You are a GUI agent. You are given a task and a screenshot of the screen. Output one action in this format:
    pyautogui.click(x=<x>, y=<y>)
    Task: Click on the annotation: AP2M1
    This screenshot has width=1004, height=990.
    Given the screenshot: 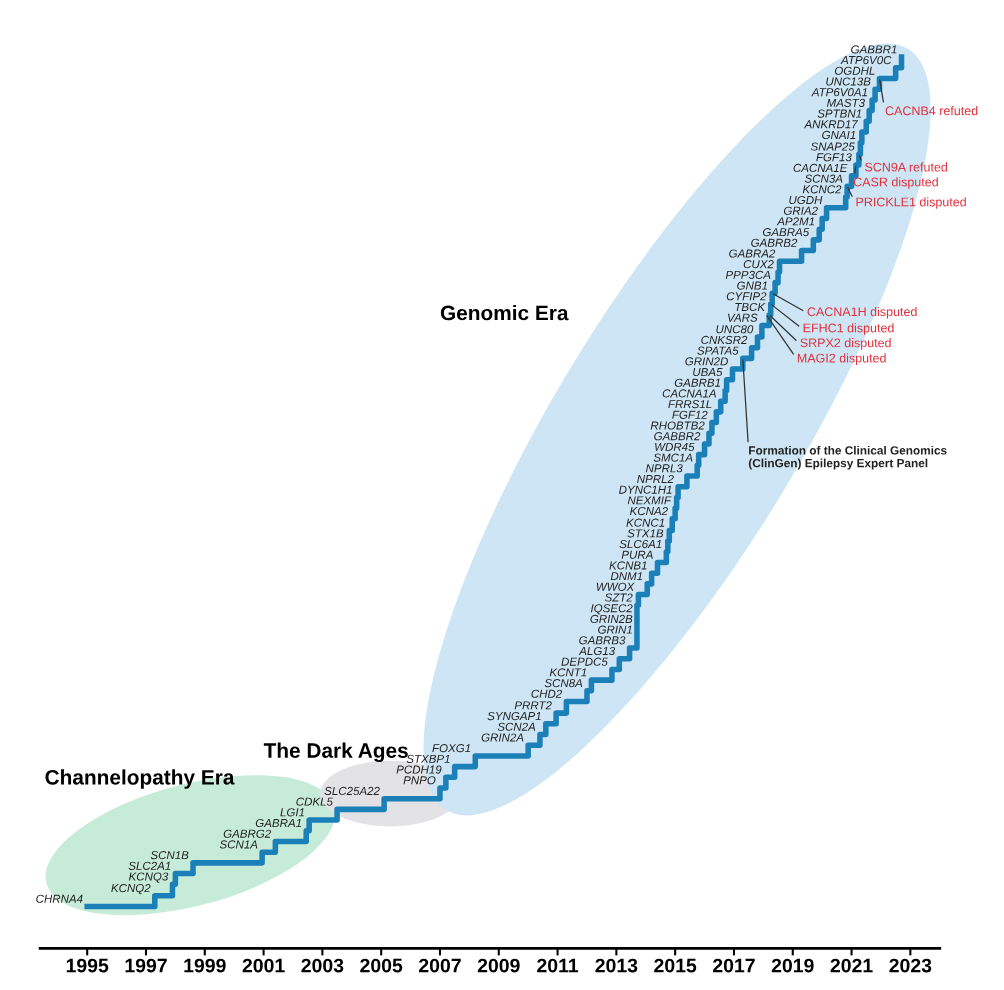 What is the action you would take?
    pyautogui.click(x=795, y=221)
    